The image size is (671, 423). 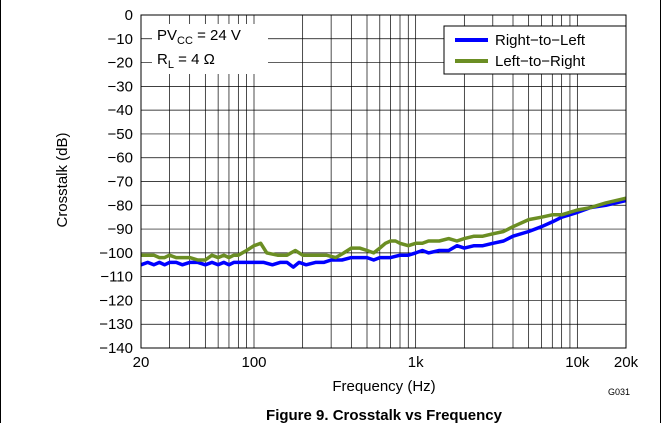 I want to click on x-tick-label-4: 20k, so click(x=626, y=362).